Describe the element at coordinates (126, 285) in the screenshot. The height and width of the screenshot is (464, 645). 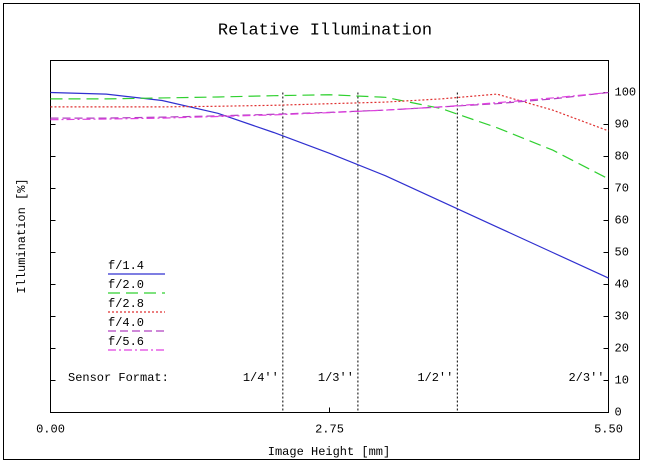
I see `legend-label: f/2.0` at that location.